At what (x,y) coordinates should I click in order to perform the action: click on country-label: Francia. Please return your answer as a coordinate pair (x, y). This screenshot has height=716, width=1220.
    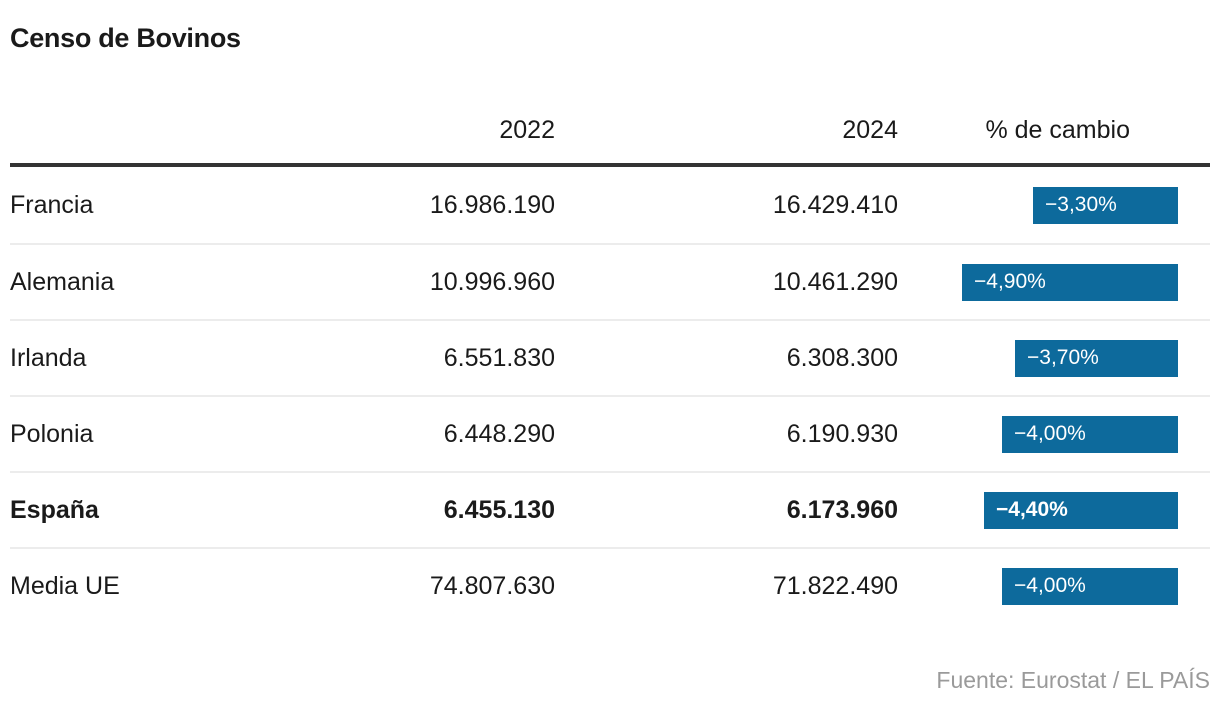
    Looking at the image, I should click on (52, 204).